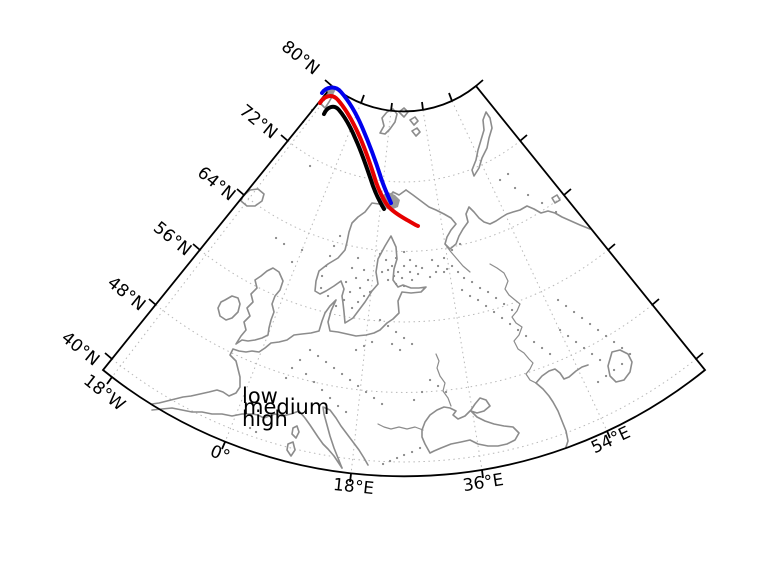 The height and width of the screenshot is (583, 778). What do you see at coordinates (345, 437) in the screenshot?
I see `coastline-adriatic` at bounding box center [345, 437].